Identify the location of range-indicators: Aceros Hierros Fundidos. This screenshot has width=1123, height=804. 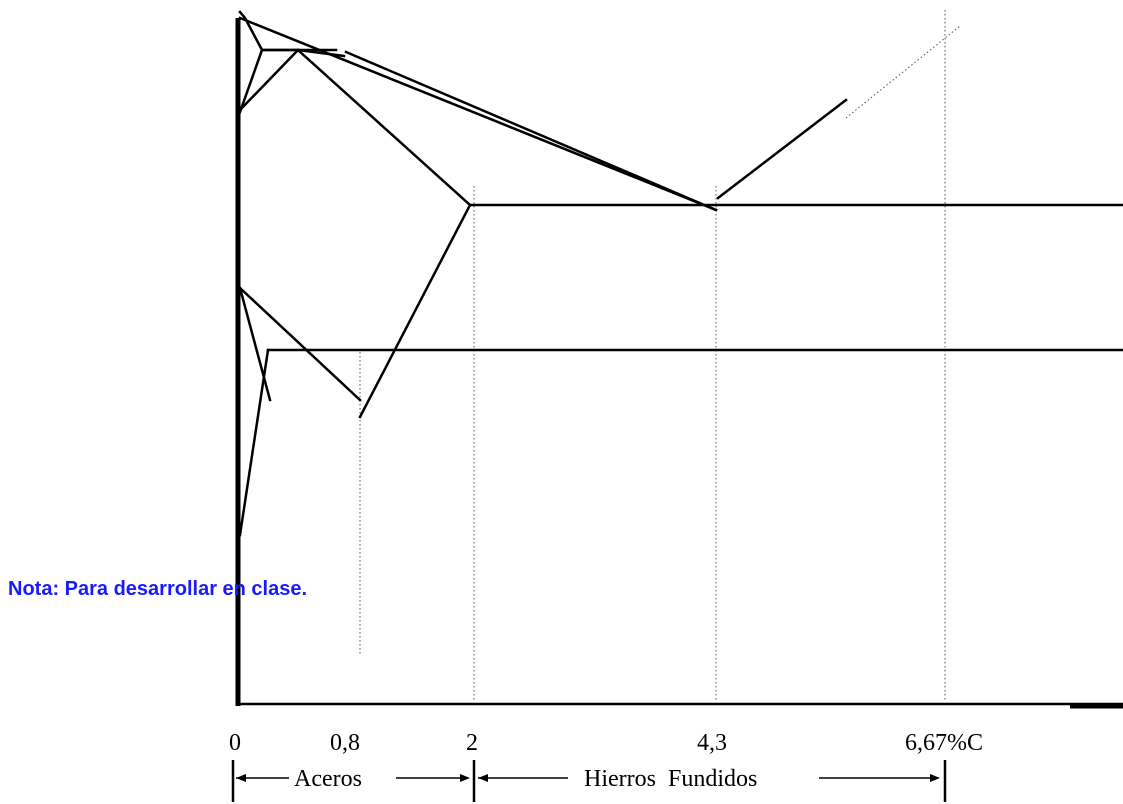
(589, 781).